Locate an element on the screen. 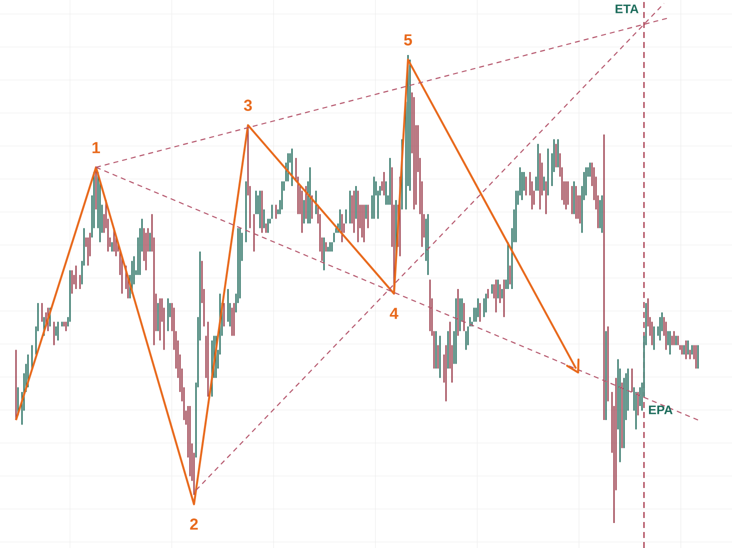 Image resolution: width=732 pixels, height=548 pixels. annotation: 4 is located at coordinates (394, 313).